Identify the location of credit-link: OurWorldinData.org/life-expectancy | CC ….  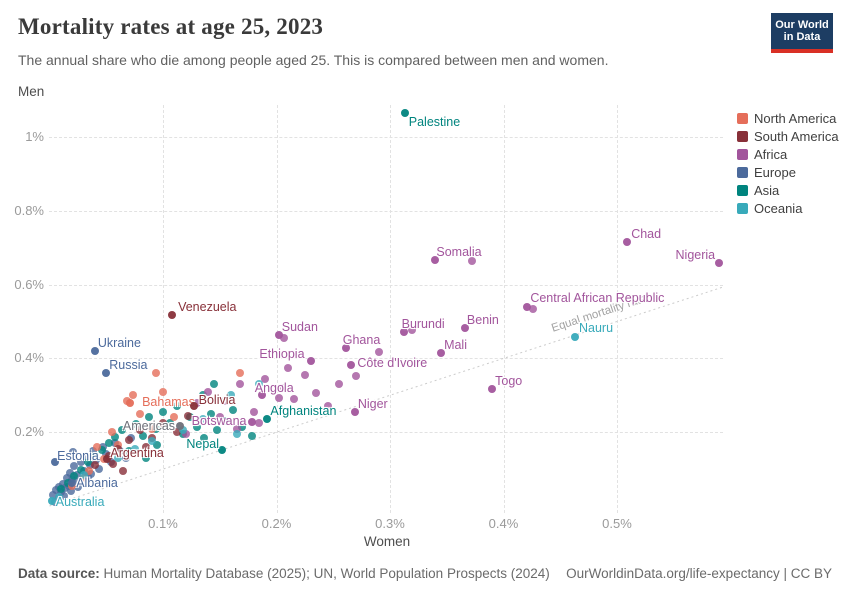
(699, 573).